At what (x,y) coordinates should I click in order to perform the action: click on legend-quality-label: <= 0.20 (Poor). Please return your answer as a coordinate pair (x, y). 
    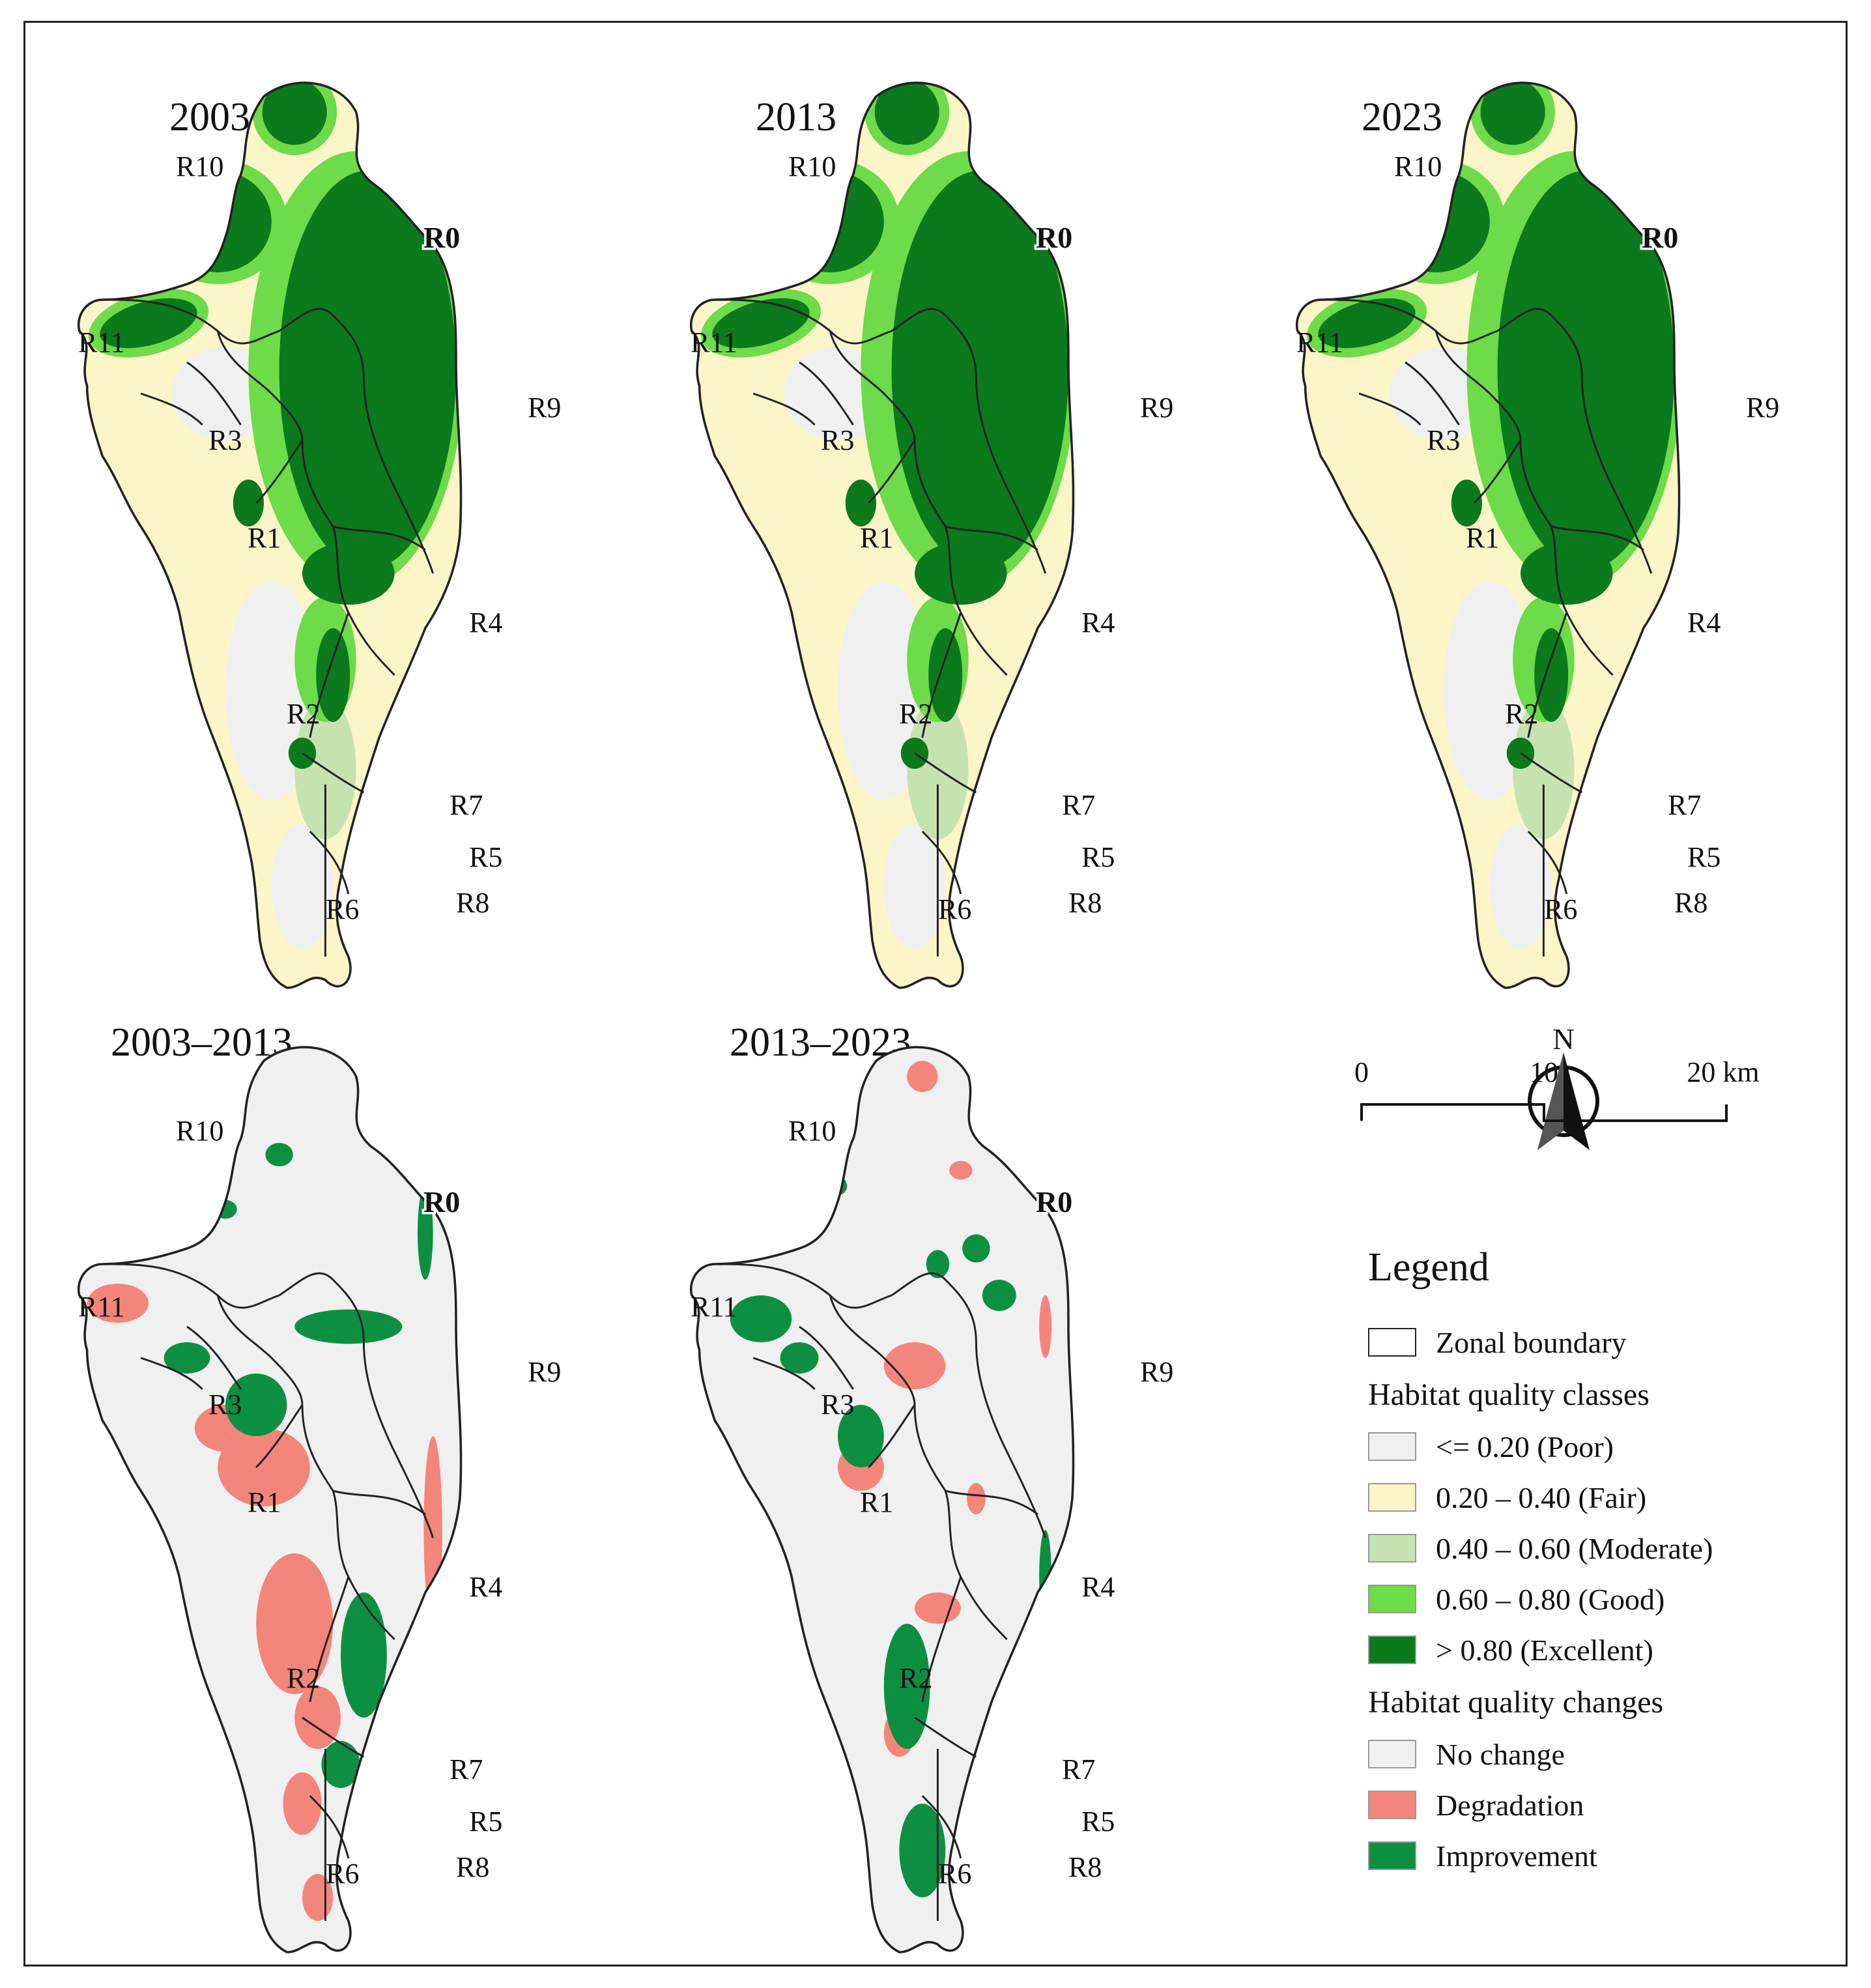
    Looking at the image, I should click on (1525, 1446).